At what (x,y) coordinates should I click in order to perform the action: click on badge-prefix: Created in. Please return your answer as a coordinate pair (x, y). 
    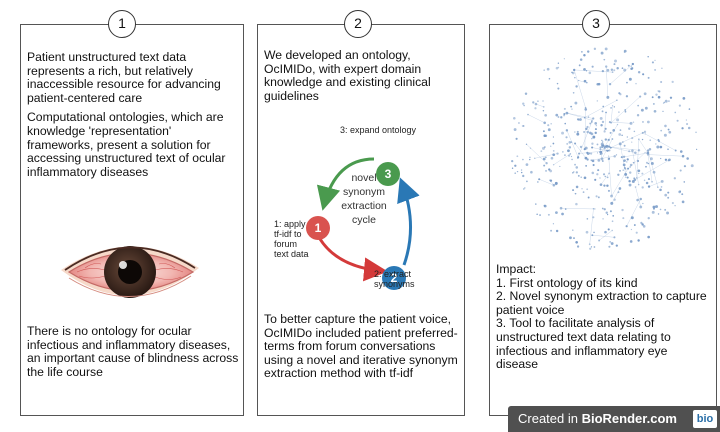
    Looking at the image, I should click on (550, 418).